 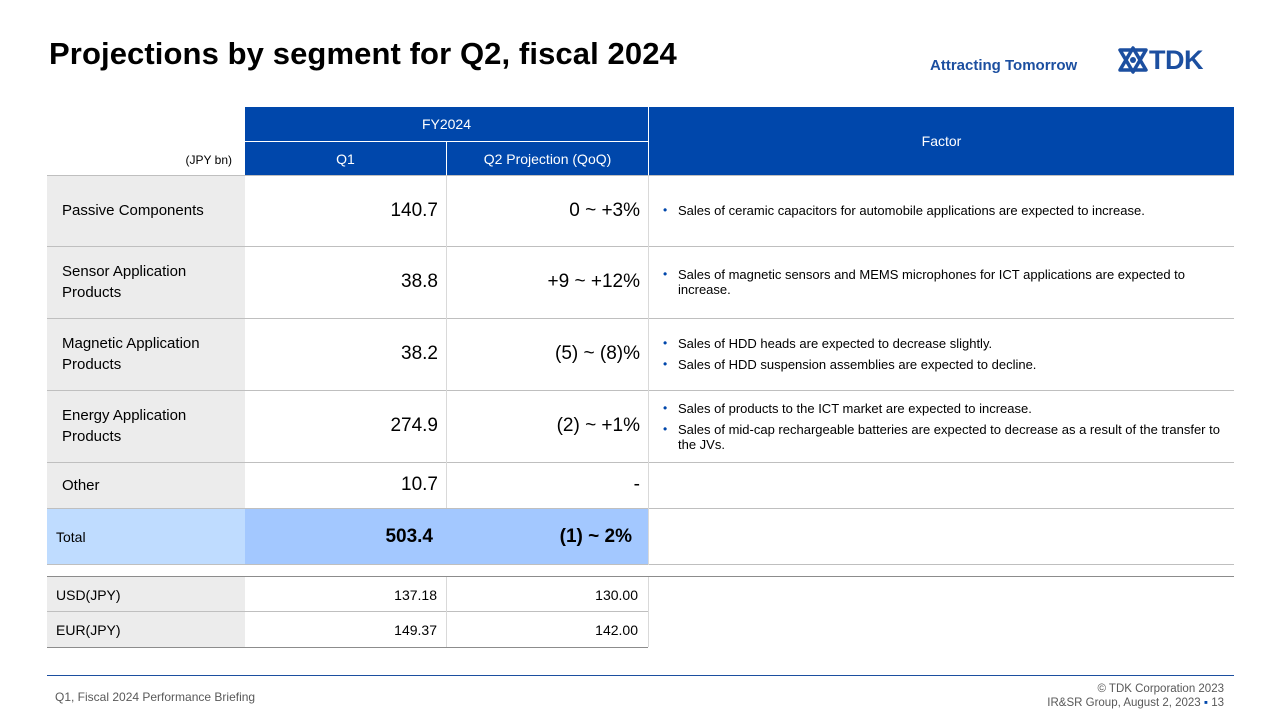 I want to click on fx-label-usd: USD(JPY), so click(x=146, y=594).